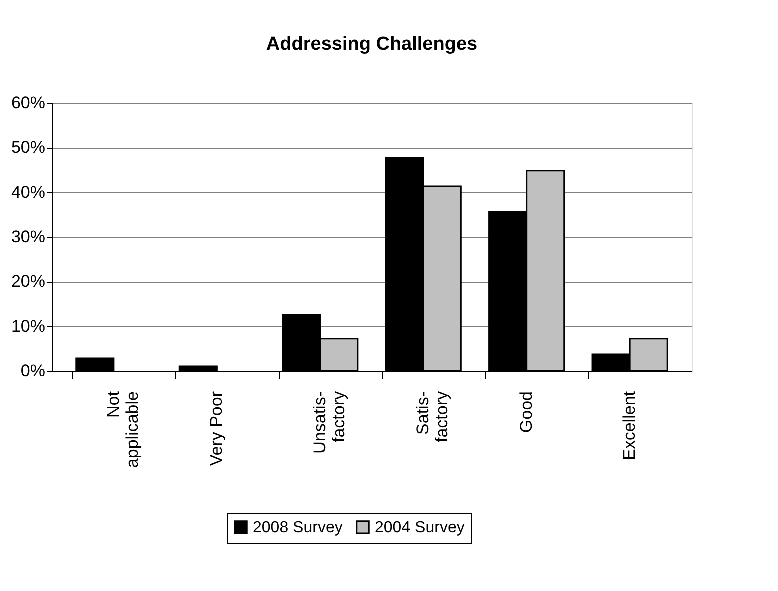 This screenshot has height=591, width=778. Describe the element at coordinates (526, 413) in the screenshot. I see `x-tick-label: Good` at that location.